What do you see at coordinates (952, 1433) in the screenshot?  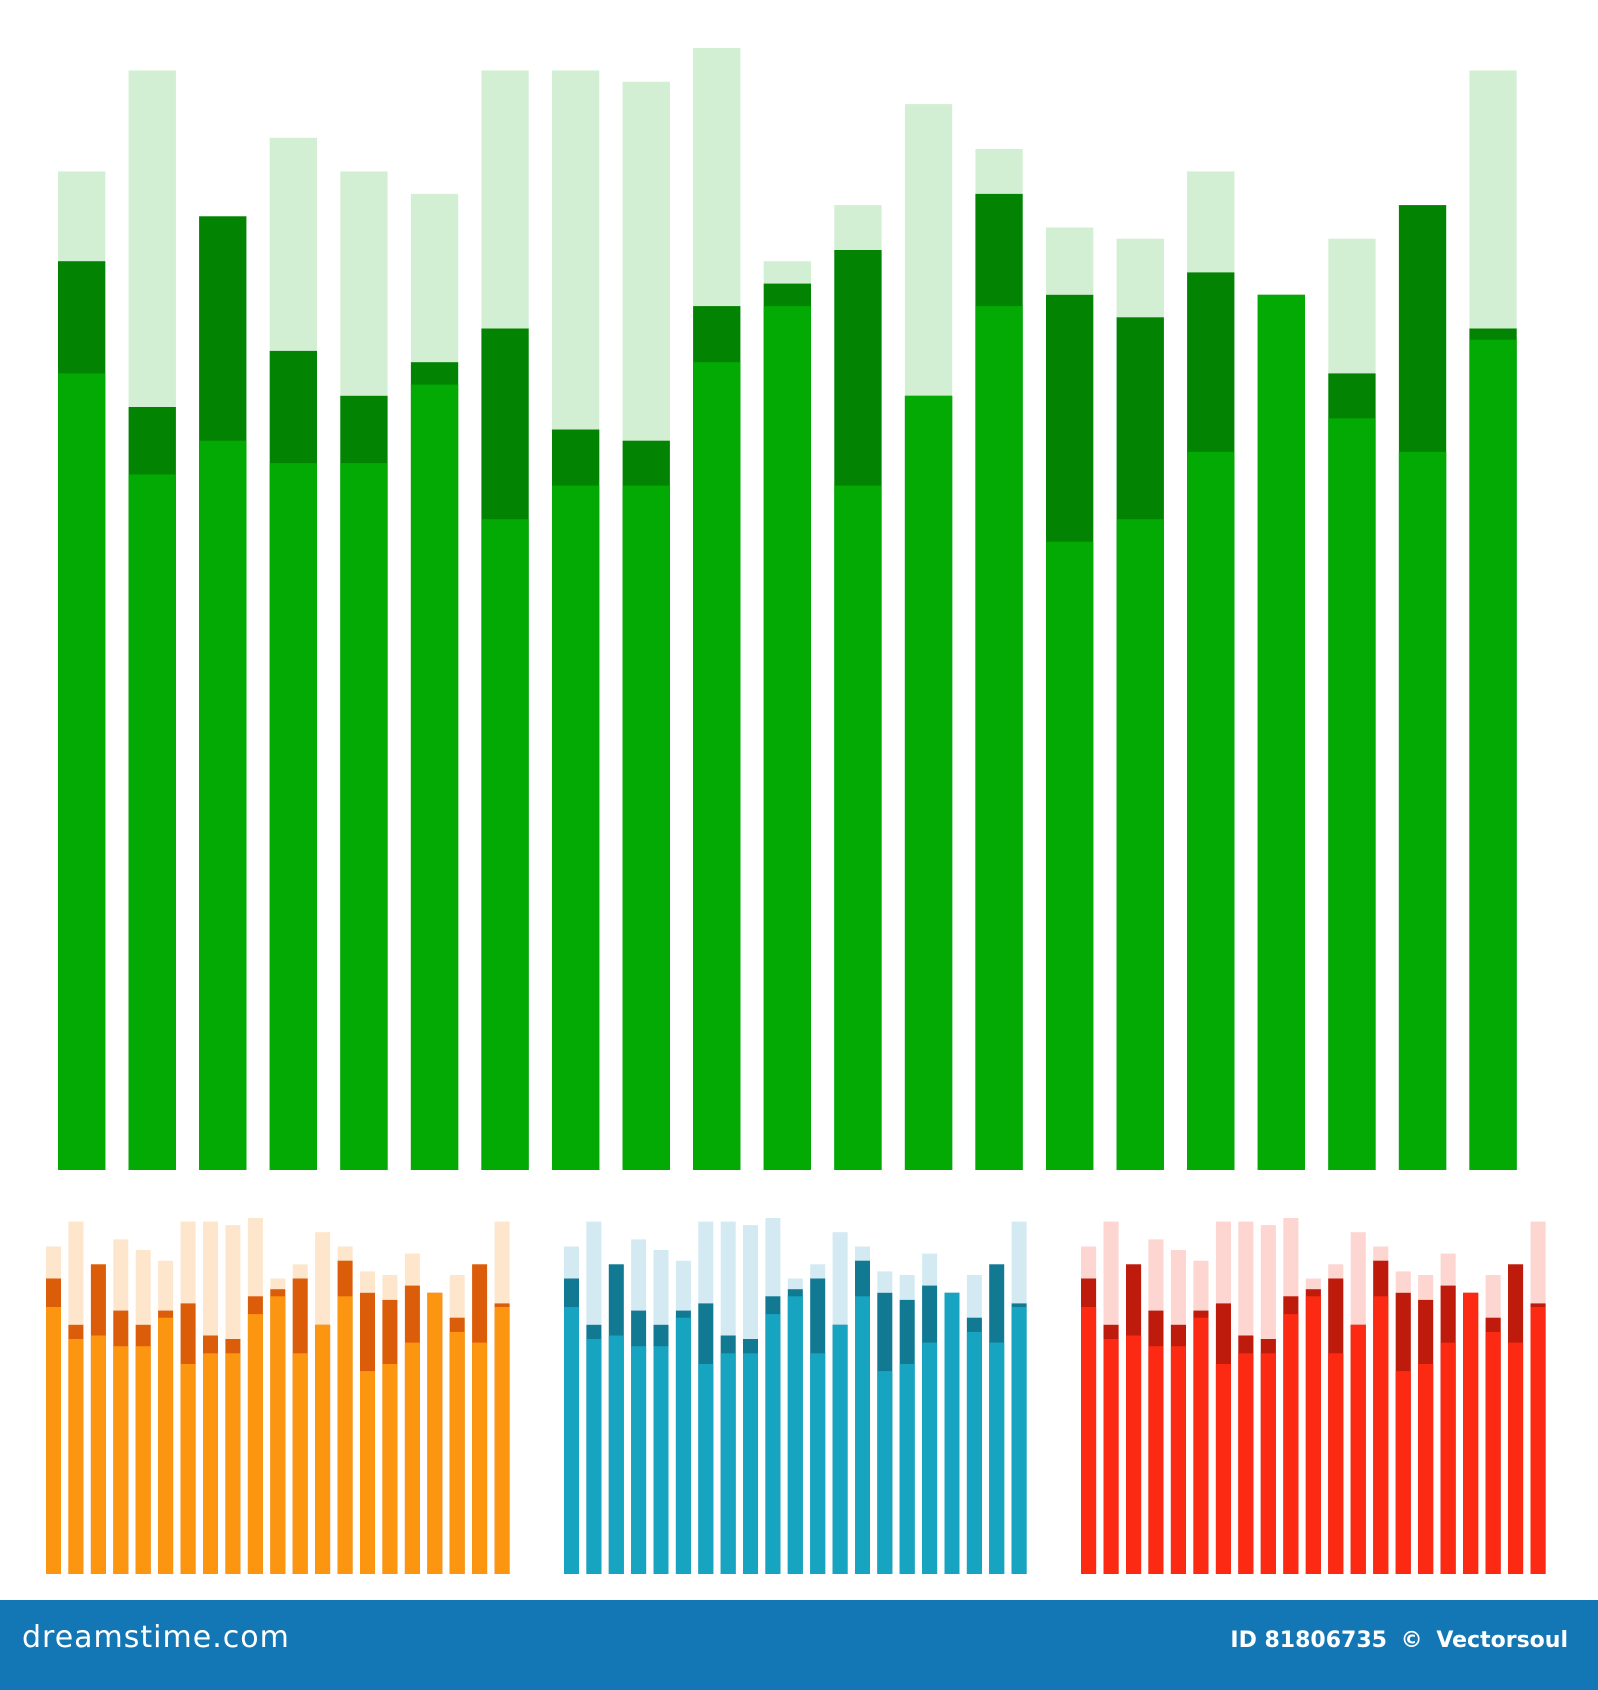 I see `blue-equalizer-bar-18-main` at bounding box center [952, 1433].